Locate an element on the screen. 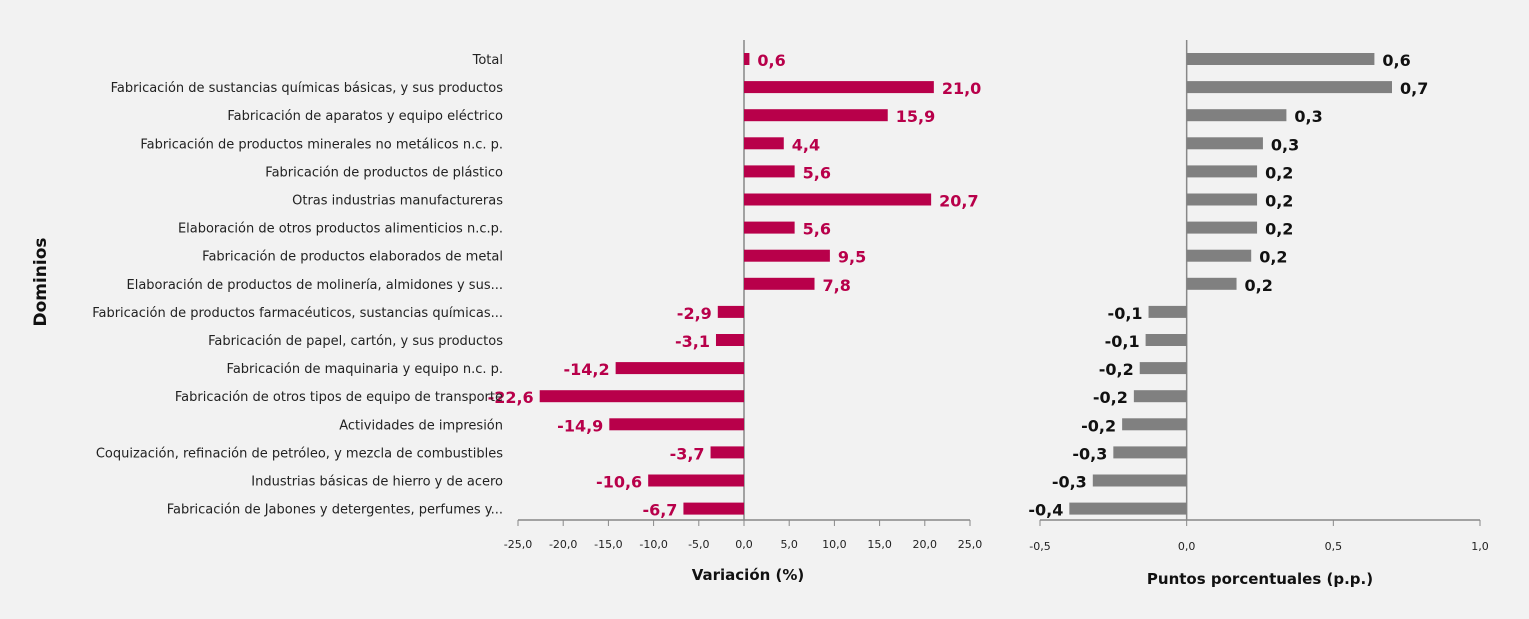 Image resolution: width=1529 pixels, height=619 pixels. x-tick-label: 20,0 is located at coordinates (925, 544).